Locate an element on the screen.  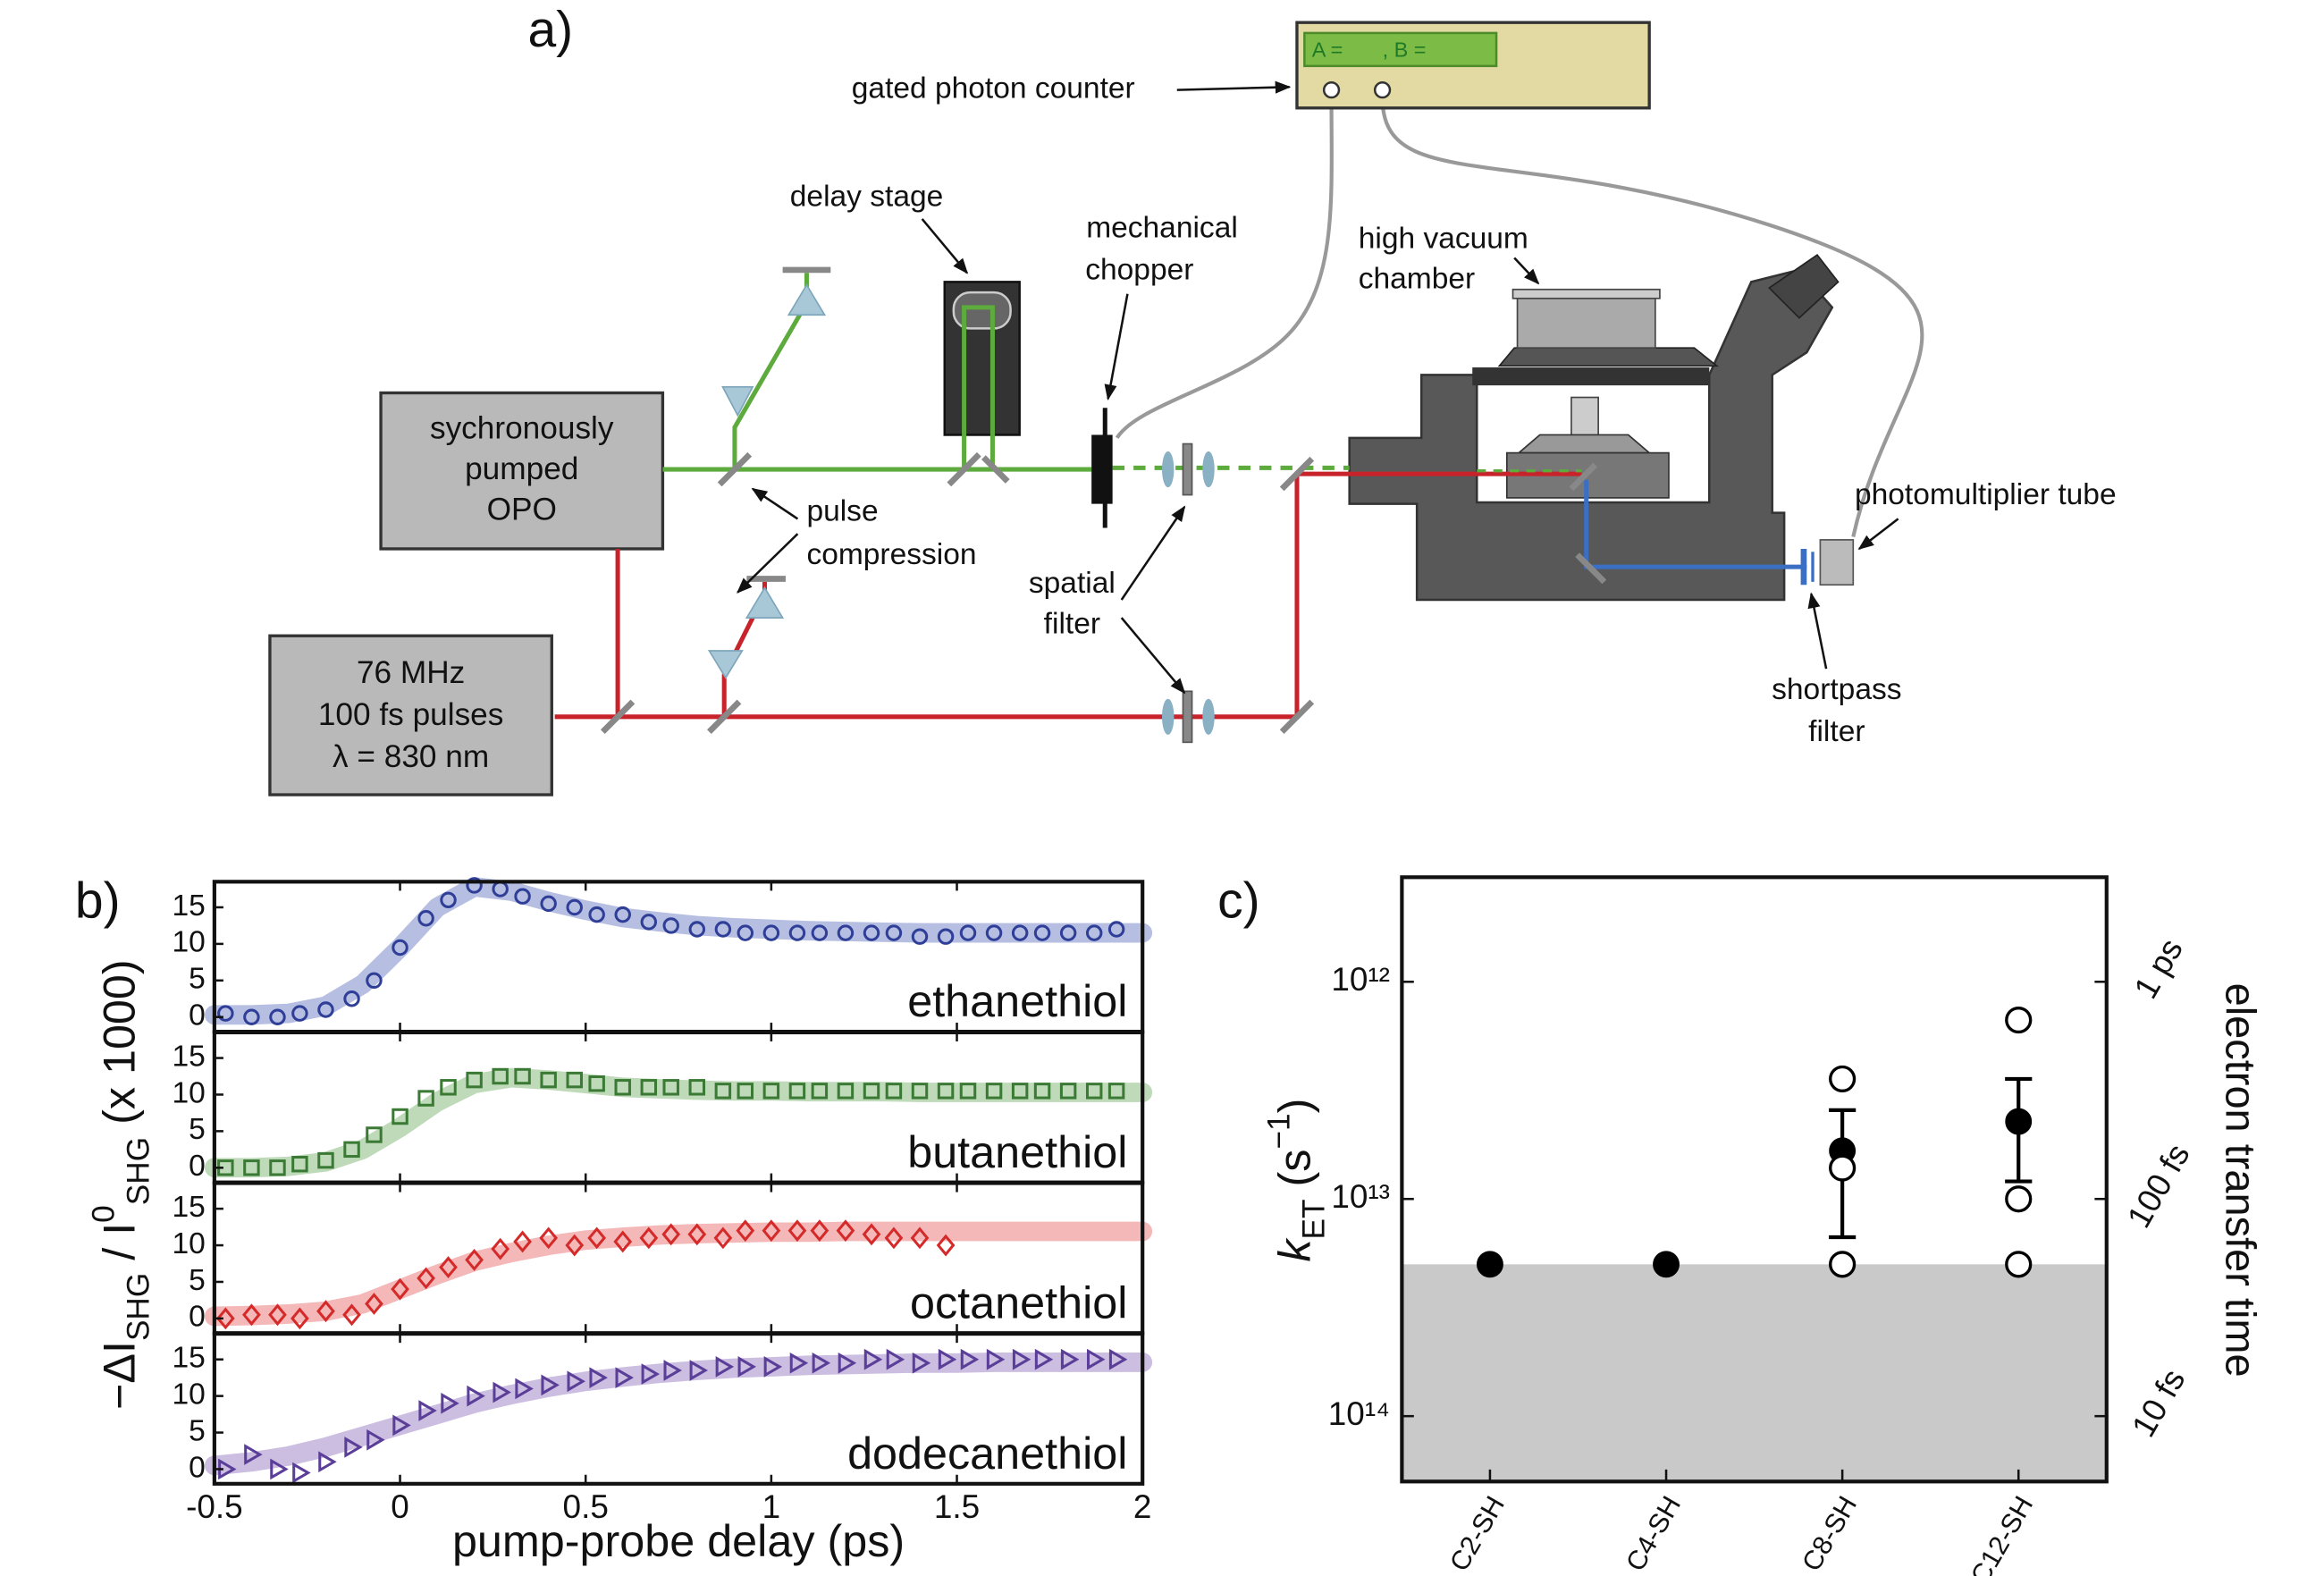
label: pumped is located at coordinates (522, 469).